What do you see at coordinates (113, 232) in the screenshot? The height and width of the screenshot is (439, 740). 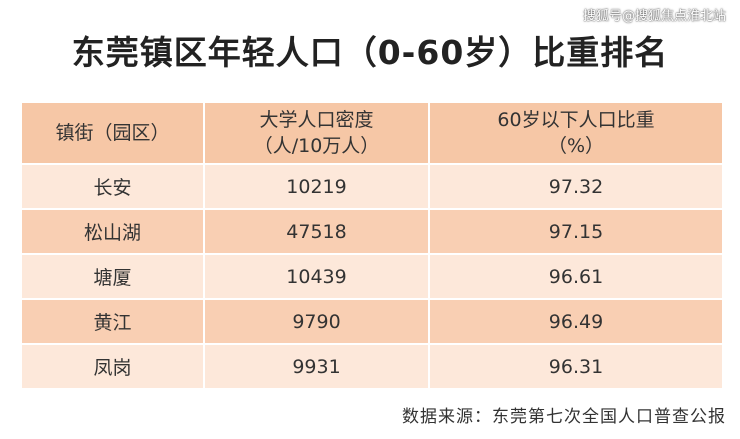 I see `table-cell: 松山湖` at bounding box center [113, 232].